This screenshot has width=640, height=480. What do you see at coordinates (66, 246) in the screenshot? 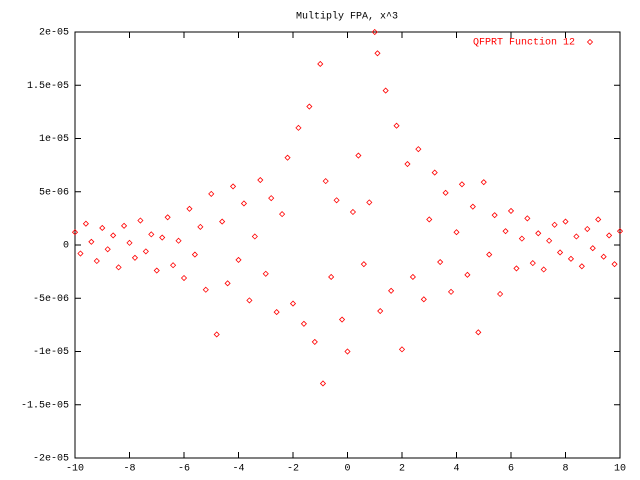
I see `y-tick-label: 0` at bounding box center [66, 246].